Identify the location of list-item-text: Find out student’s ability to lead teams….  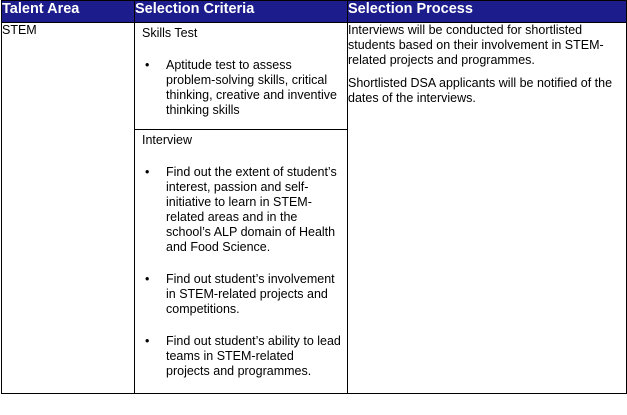
(253, 356).